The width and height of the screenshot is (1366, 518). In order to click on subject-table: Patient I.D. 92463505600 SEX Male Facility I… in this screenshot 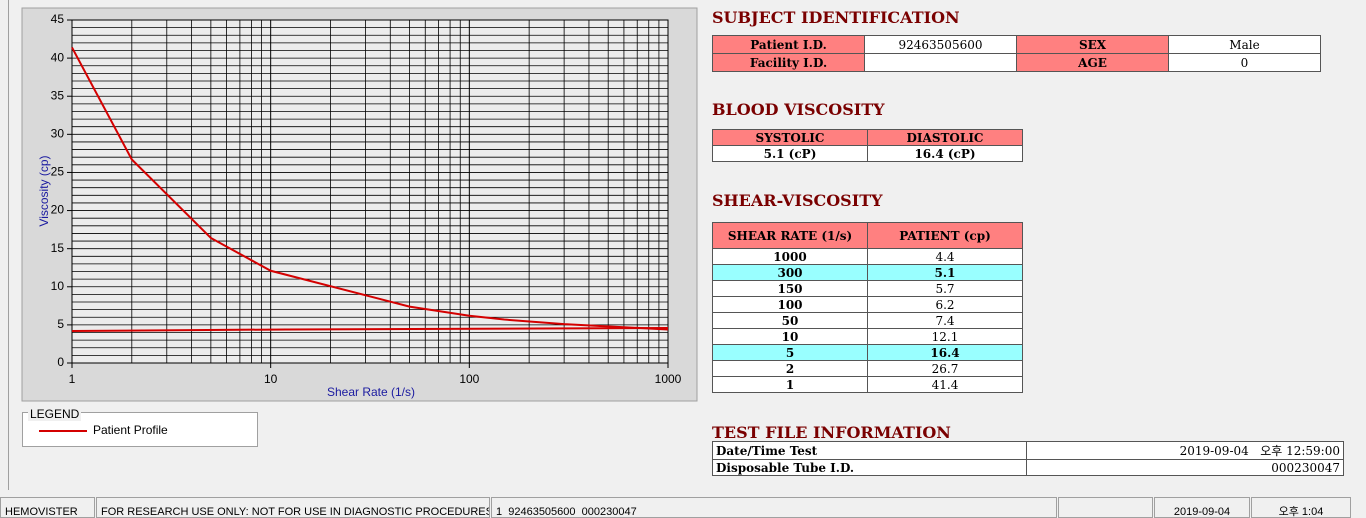, I will do `click(1016, 53)`.